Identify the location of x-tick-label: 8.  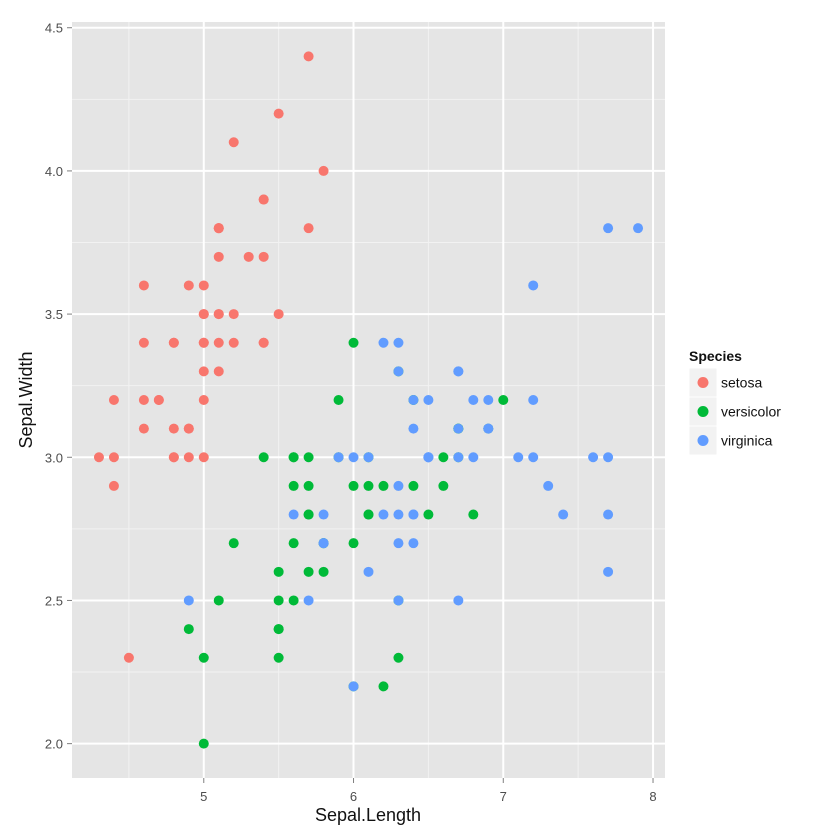
(652, 796).